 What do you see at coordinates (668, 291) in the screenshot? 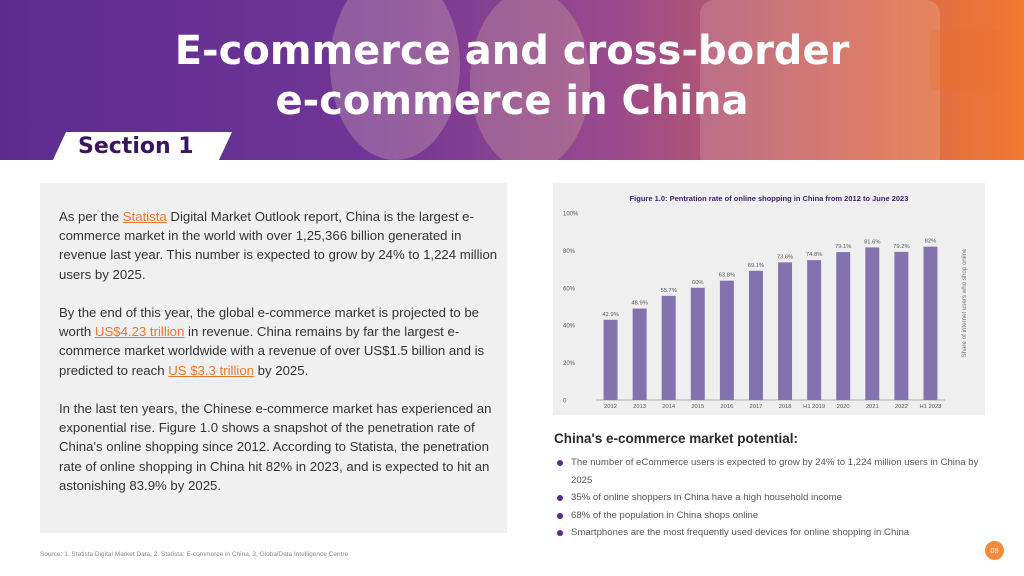
I see `bar-value-label: 55.7%` at bounding box center [668, 291].